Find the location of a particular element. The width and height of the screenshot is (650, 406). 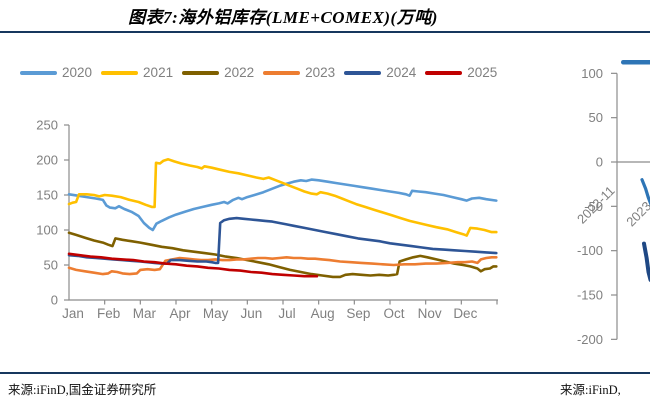

series-line-2021 is located at coordinates (282, 197).